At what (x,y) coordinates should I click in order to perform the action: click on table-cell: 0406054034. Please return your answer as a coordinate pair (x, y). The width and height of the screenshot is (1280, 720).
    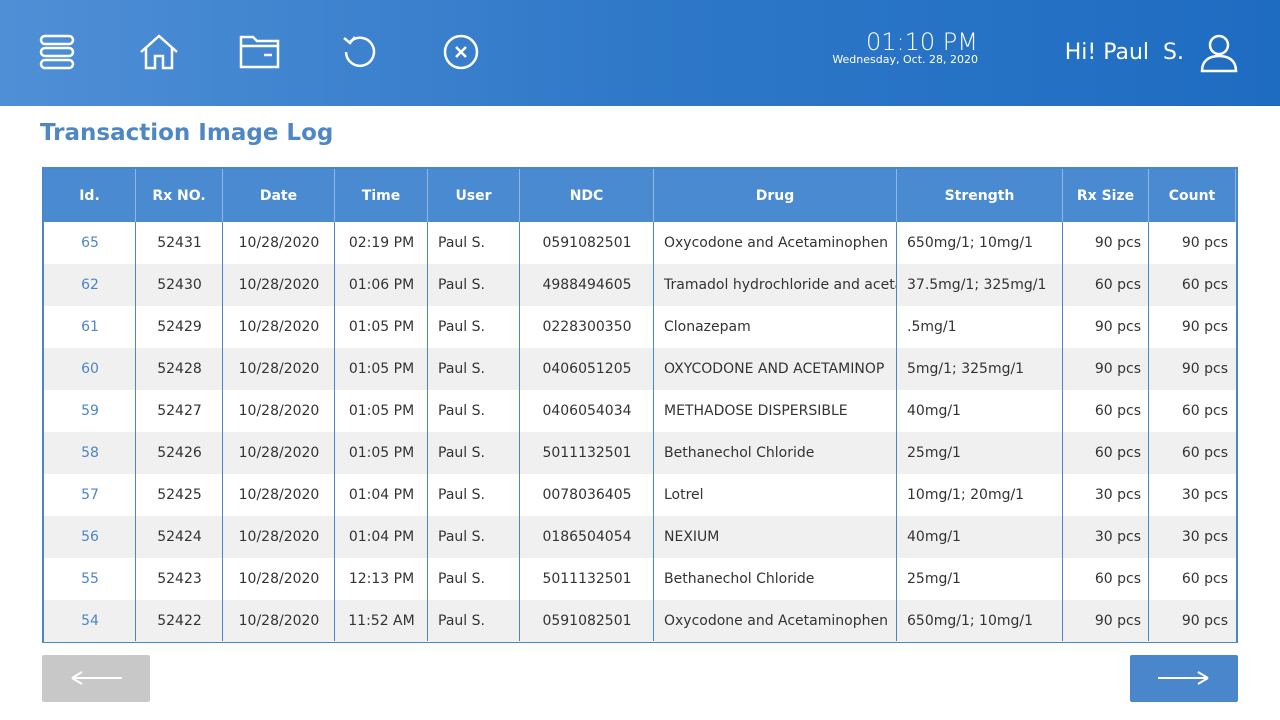
    Looking at the image, I should click on (587, 411).